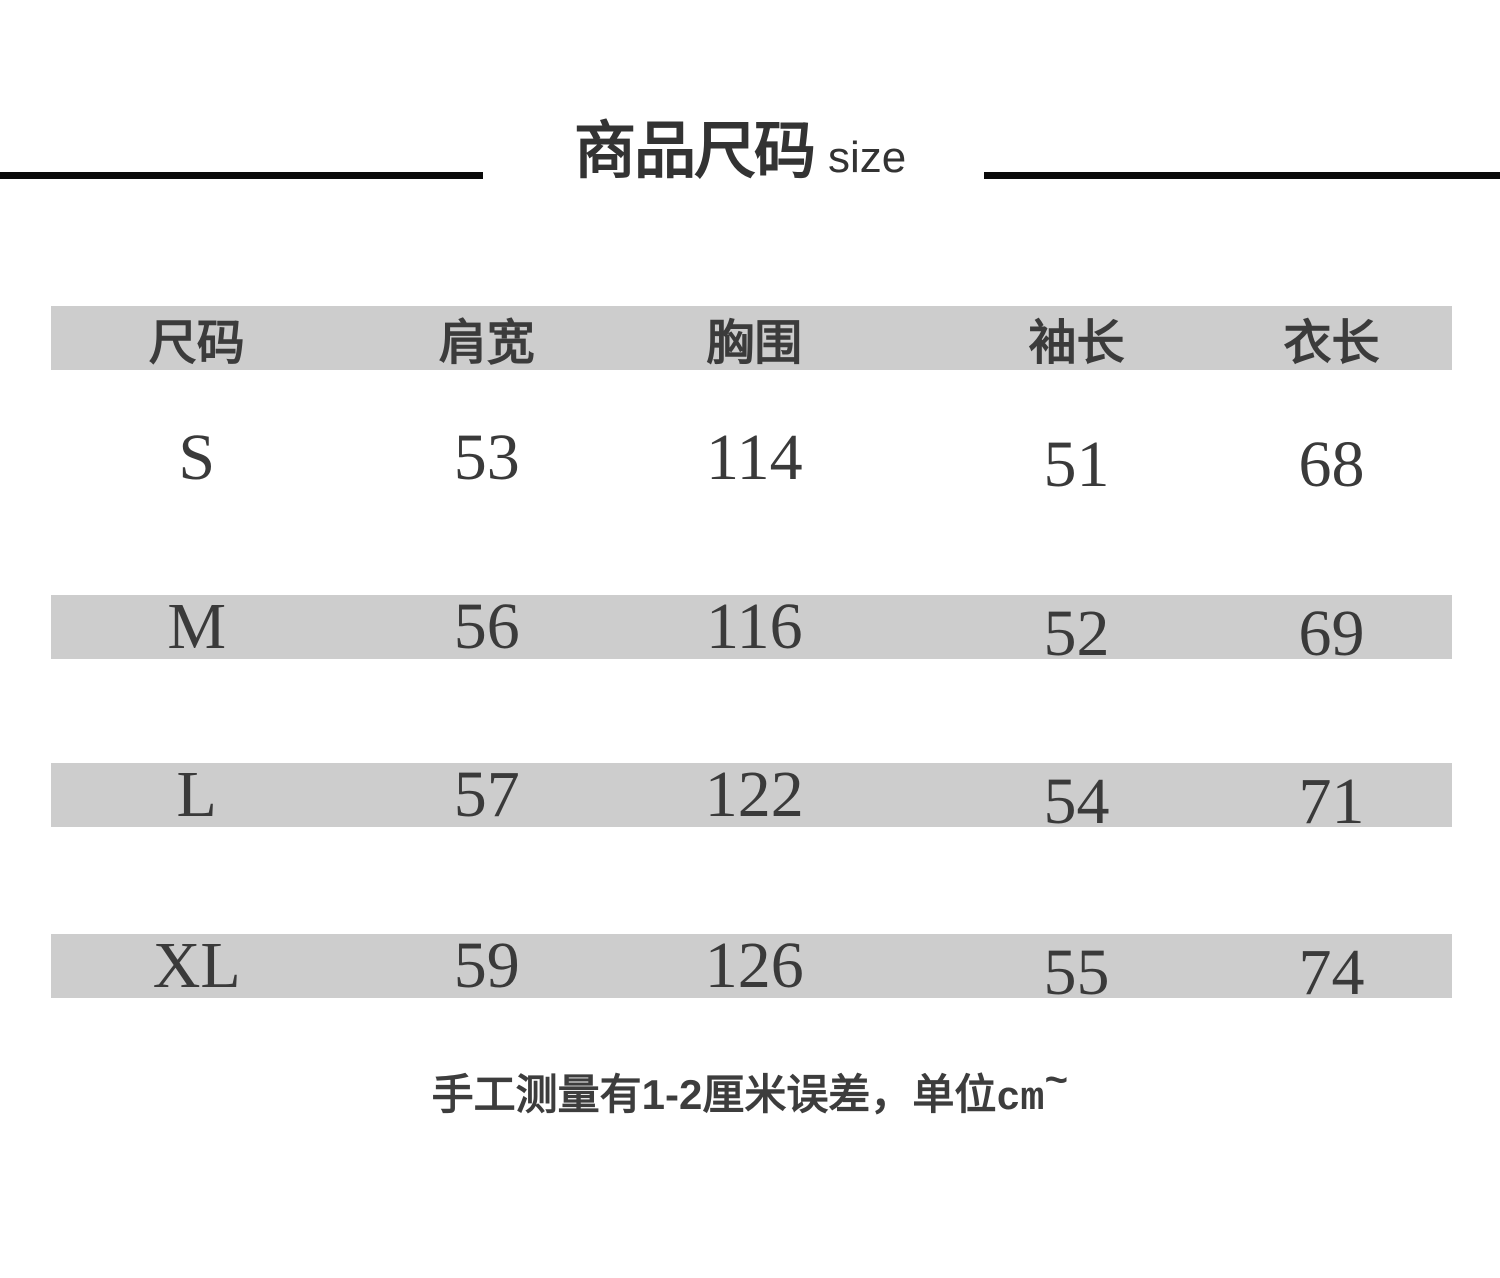 The height and width of the screenshot is (1278, 1500). What do you see at coordinates (754, 965) in the screenshot?
I see `bust-value: 126` at bounding box center [754, 965].